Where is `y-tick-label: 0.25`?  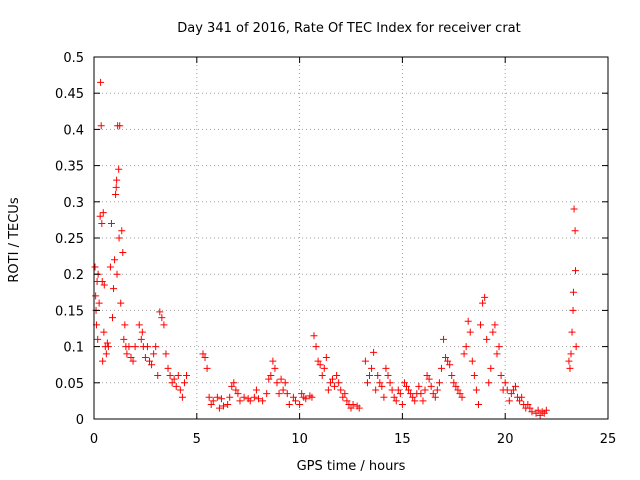
y-tick-label: 0.25 is located at coordinates (69, 239).